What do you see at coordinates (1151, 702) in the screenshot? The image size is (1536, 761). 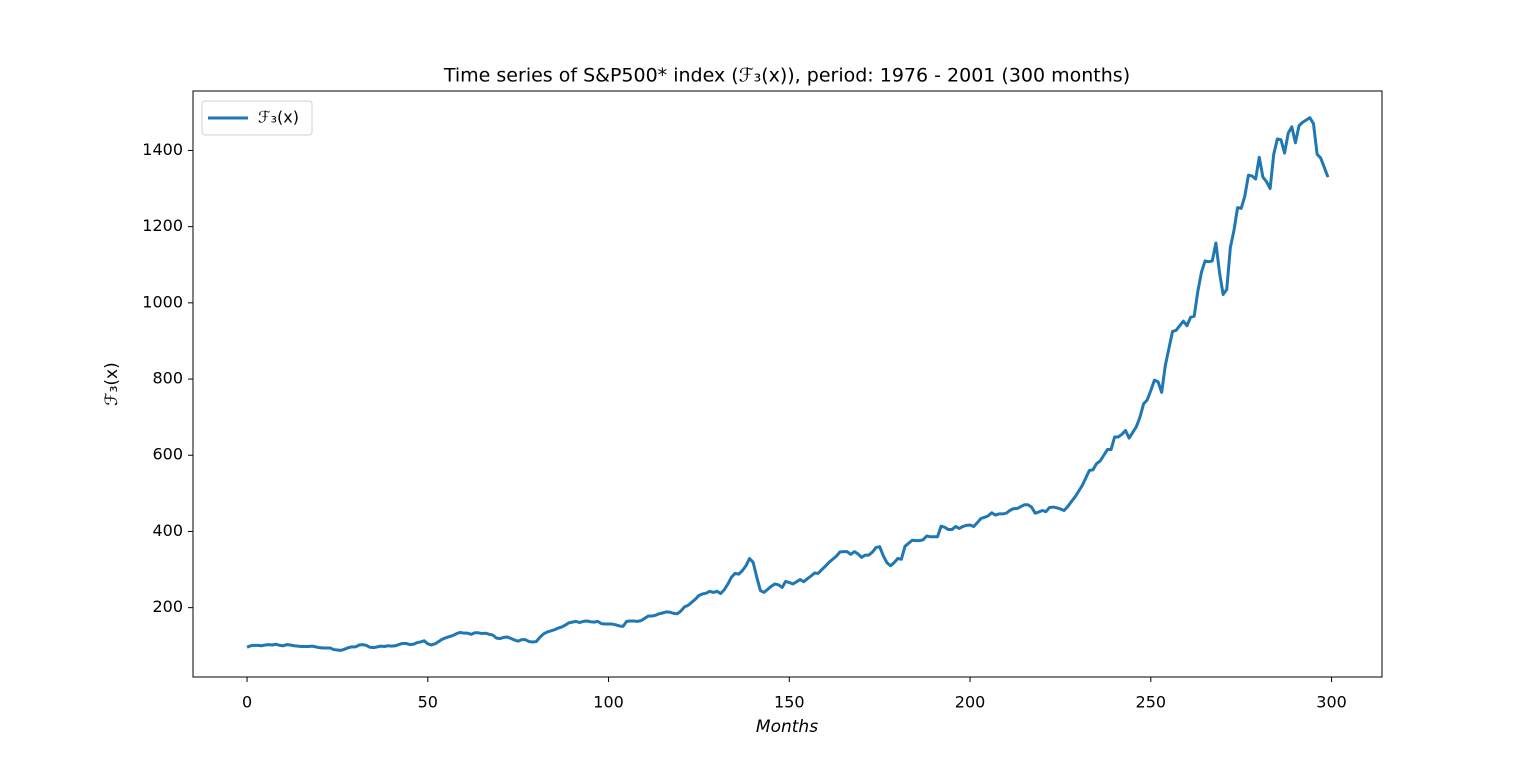 I see `x-tick-label: 250` at bounding box center [1151, 702].